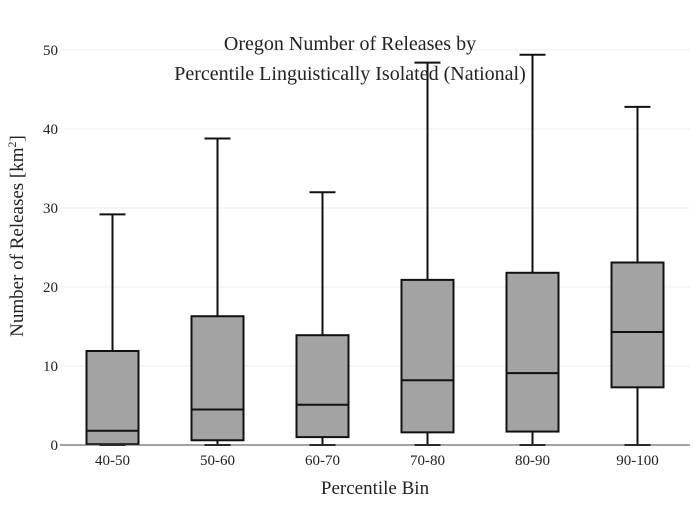 The image size is (700, 505). I want to click on x-tick-label: 50-60, so click(217, 461).